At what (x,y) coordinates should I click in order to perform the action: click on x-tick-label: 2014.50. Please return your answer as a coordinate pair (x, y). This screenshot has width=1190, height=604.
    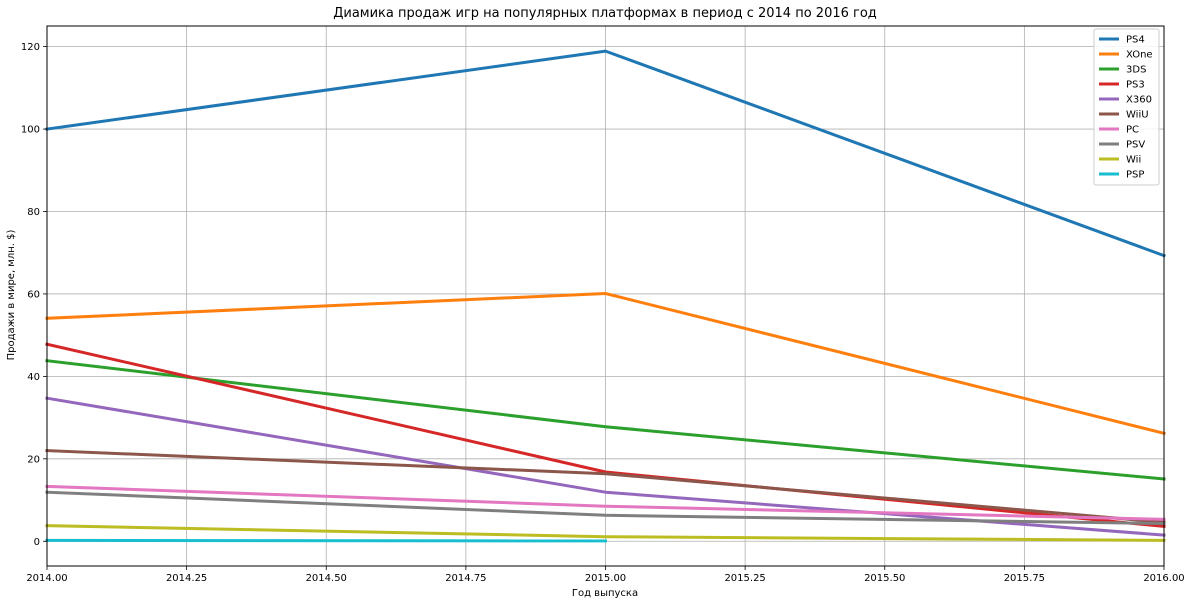
    Looking at the image, I should click on (326, 578).